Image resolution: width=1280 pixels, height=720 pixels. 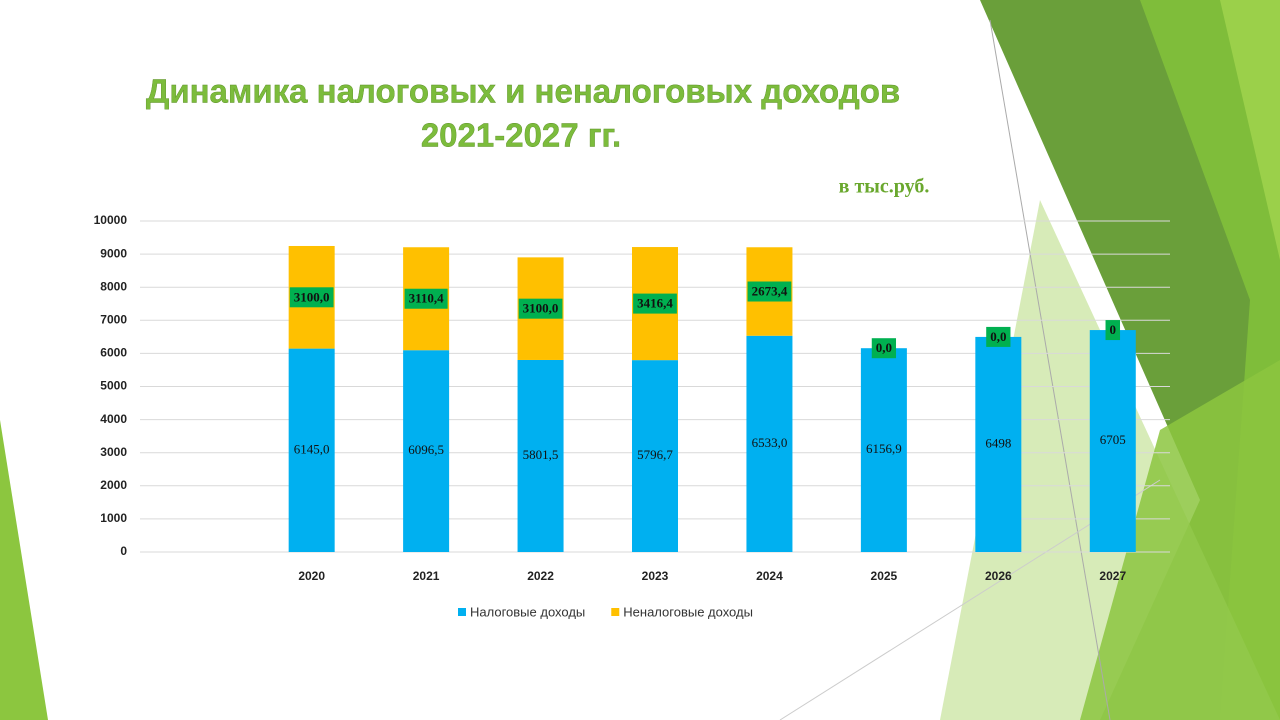 I want to click on x-tick-label: 2025, so click(x=884, y=576).